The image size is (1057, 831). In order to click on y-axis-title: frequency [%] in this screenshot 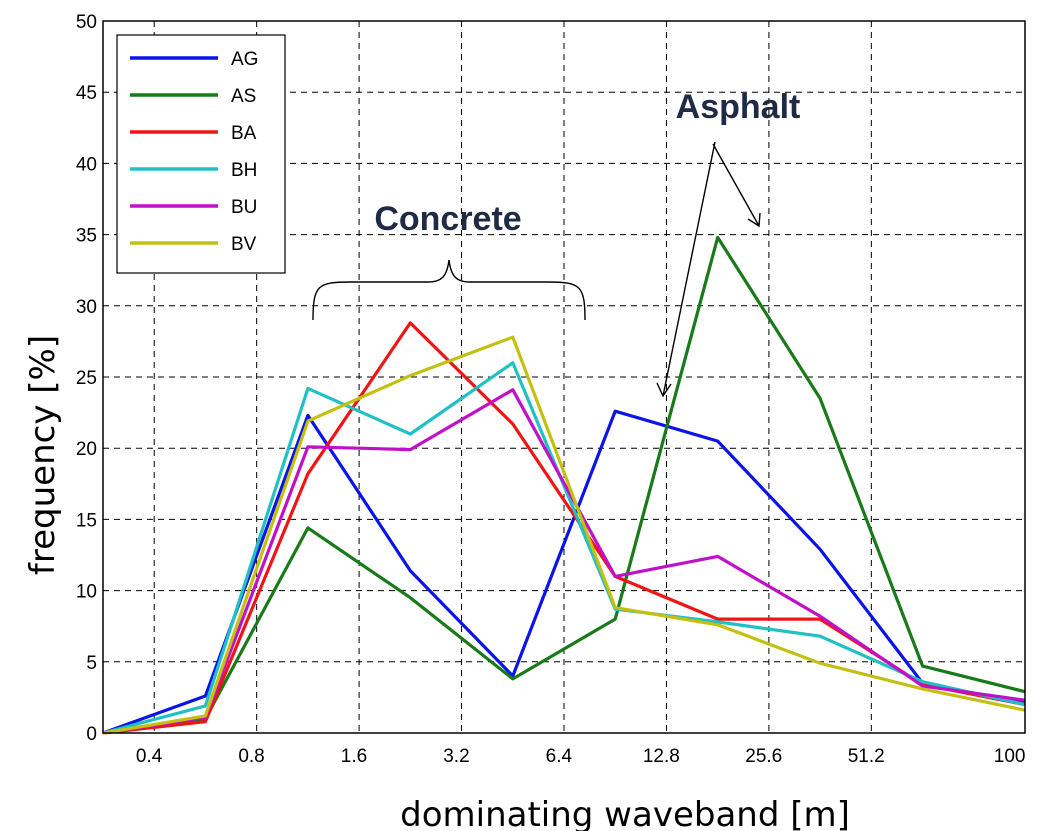, I will do `click(43, 455)`.